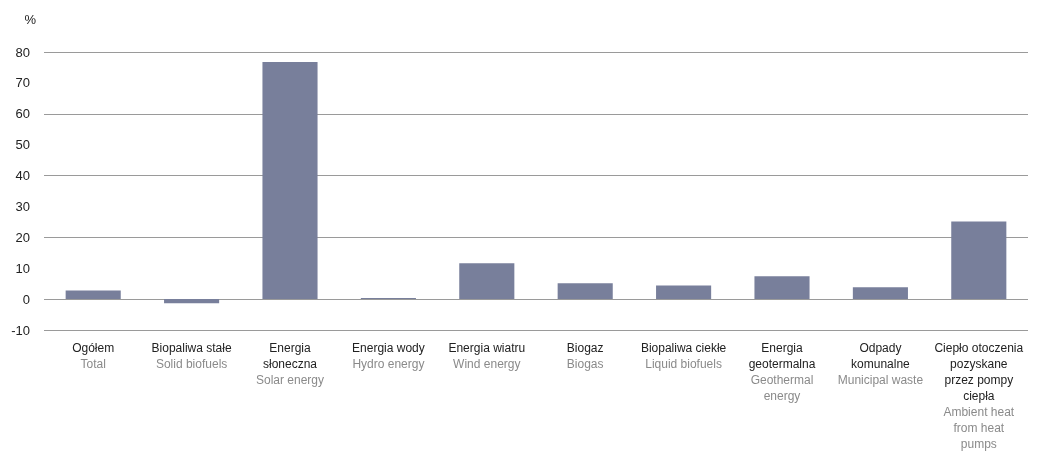 The image size is (1044, 453). Describe the element at coordinates (22, 268) in the screenshot. I see `y-tick-label: 10` at that location.